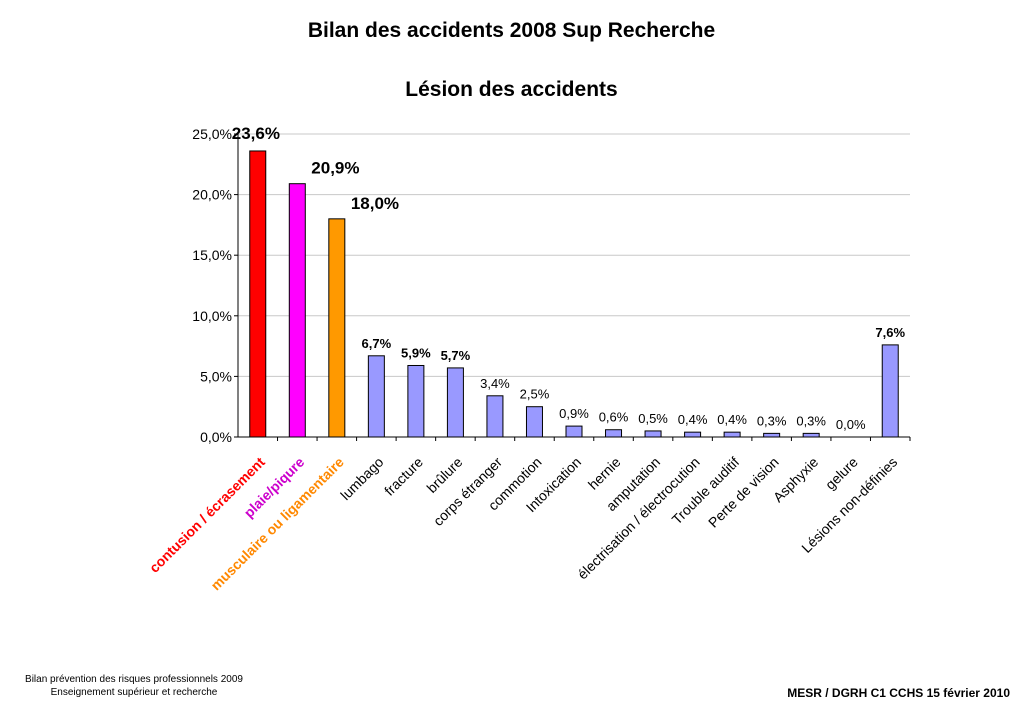 The height and width of the screenshot is (708, 1023). Describe the element at coordinates (134, 692) in the screenshot. I see `footer-left-line2: Enseignement supérieur et recherche` at that location.